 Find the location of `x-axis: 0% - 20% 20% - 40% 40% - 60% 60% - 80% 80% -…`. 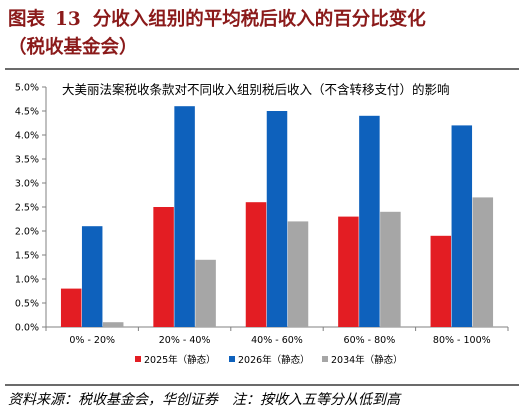

x-axis: 0% - 20% 20% - 40% 40% - 60% 60% - 80% 80% -… is located at coordinates (277, 336).